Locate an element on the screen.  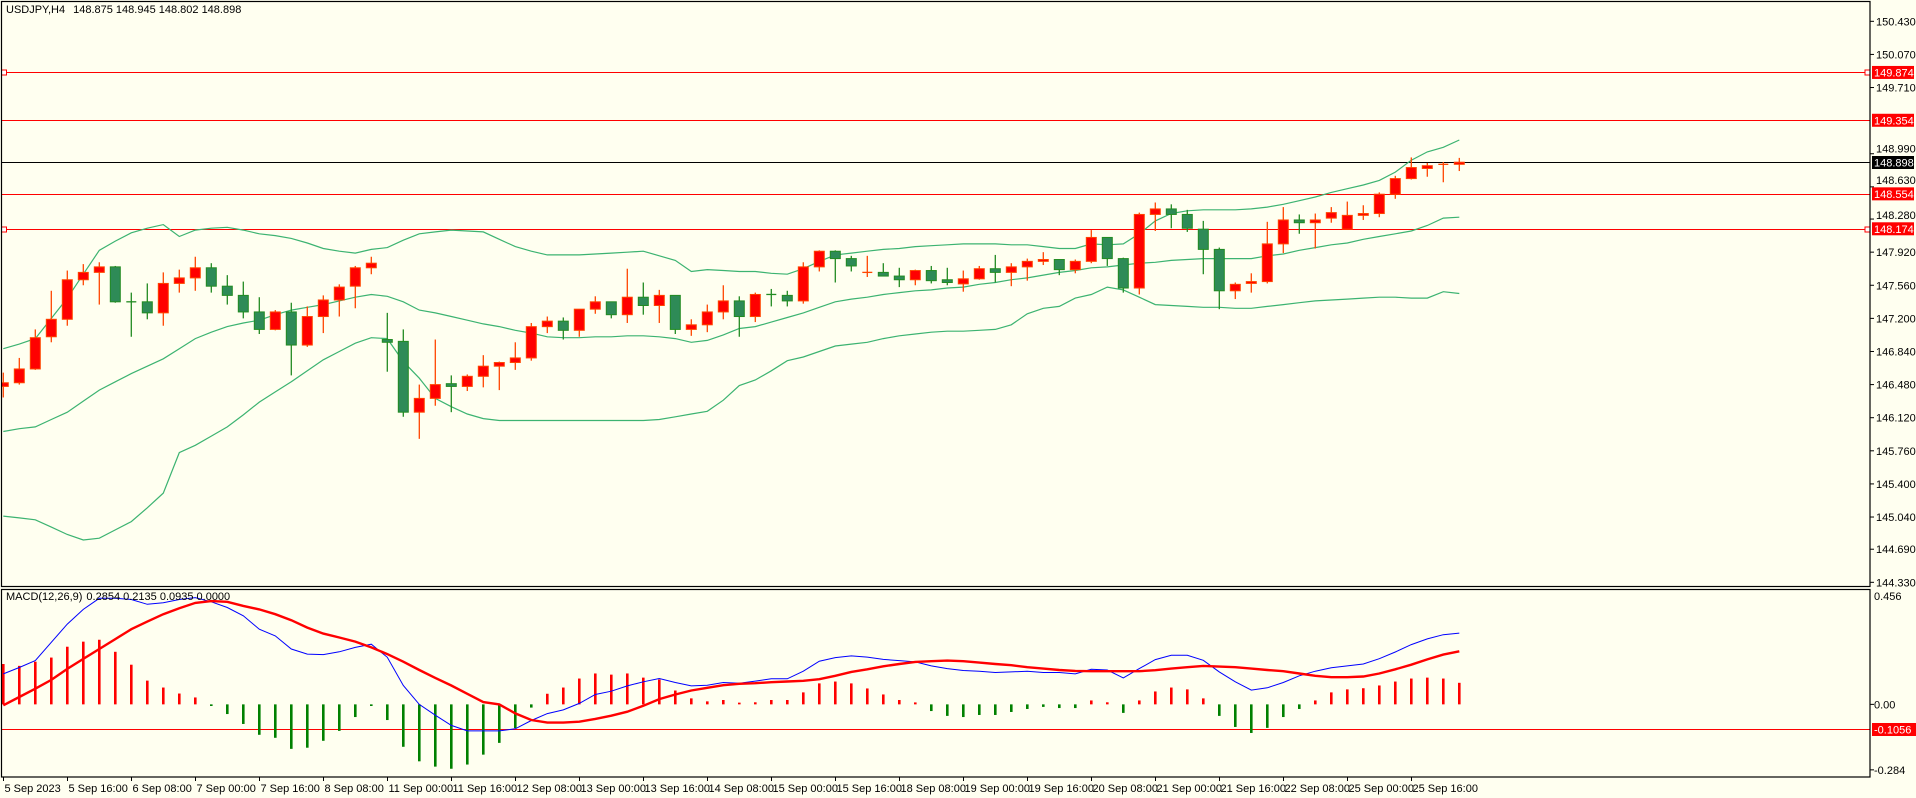
symbol-header: USDJPY,H4 148.875 148.945 148.802 148.898 is located at coordinates (123, 10).